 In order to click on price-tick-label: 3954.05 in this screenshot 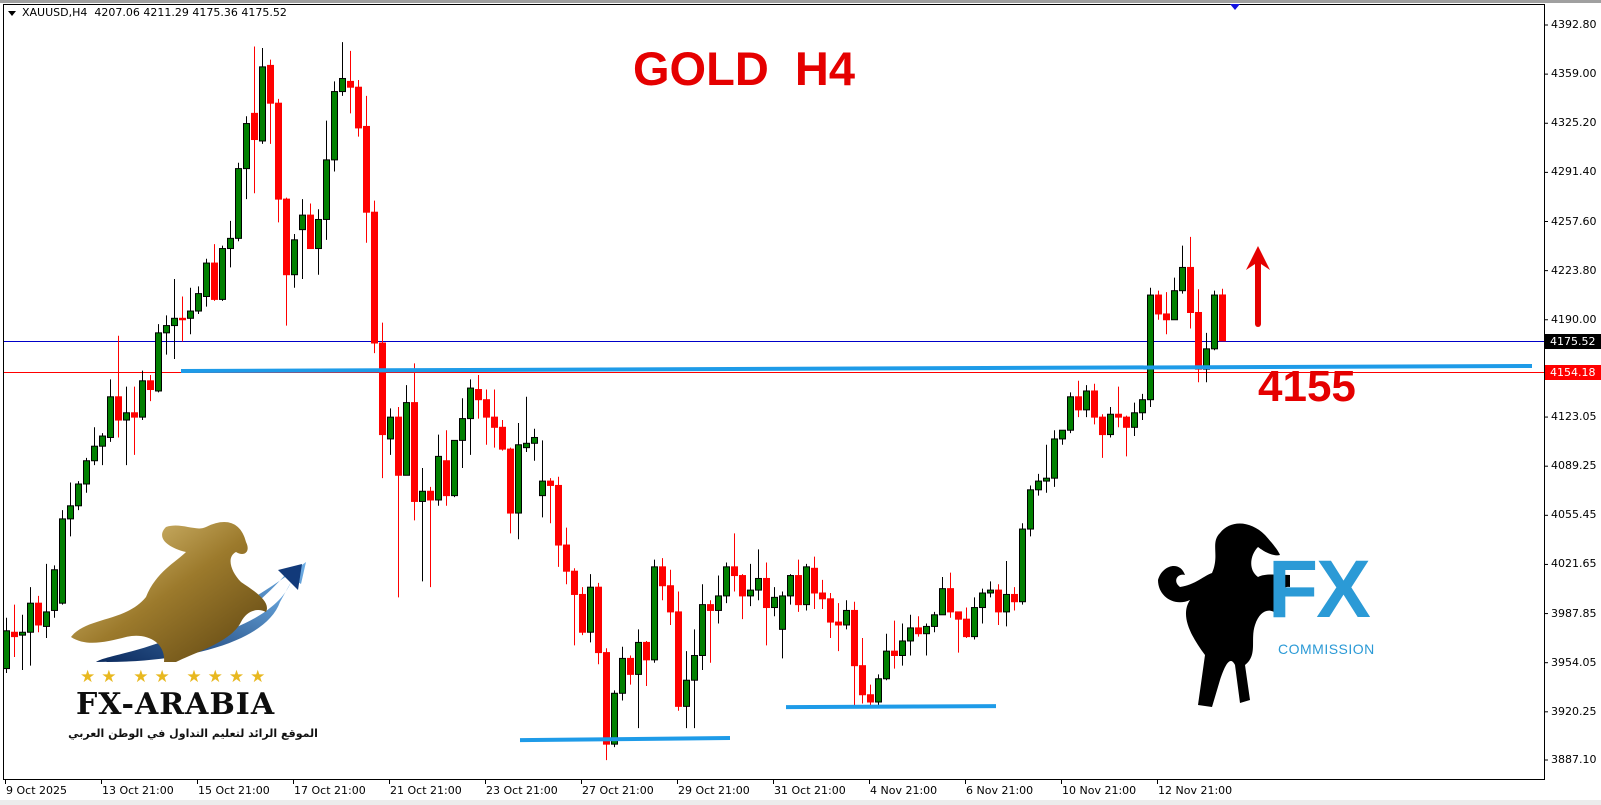, I will do `click(1574, 662)`.